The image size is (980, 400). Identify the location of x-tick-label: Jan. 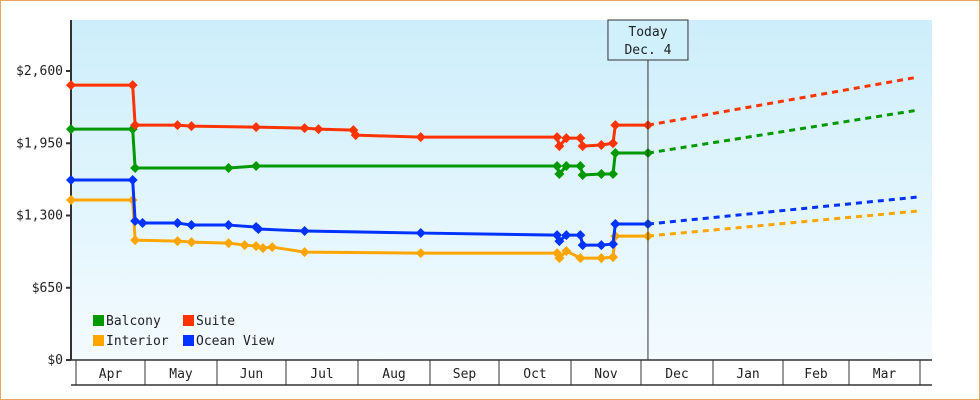
(747, 374).